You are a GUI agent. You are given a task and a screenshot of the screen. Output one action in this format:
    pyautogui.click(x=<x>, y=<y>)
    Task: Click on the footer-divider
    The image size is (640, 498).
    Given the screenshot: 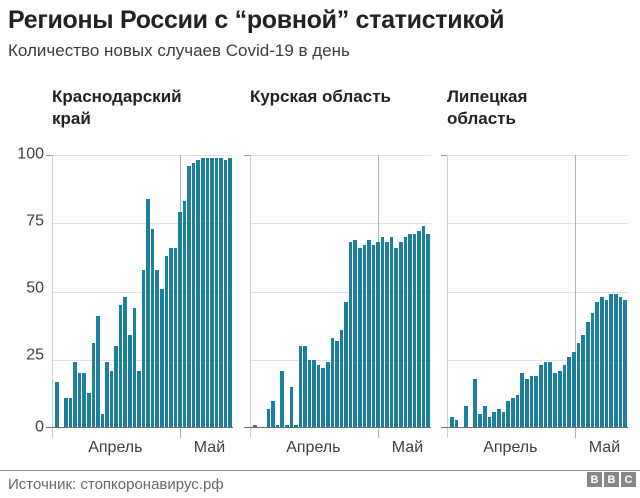 What is the action you would take?
    pyautogui.click(x=320, y=470)
    